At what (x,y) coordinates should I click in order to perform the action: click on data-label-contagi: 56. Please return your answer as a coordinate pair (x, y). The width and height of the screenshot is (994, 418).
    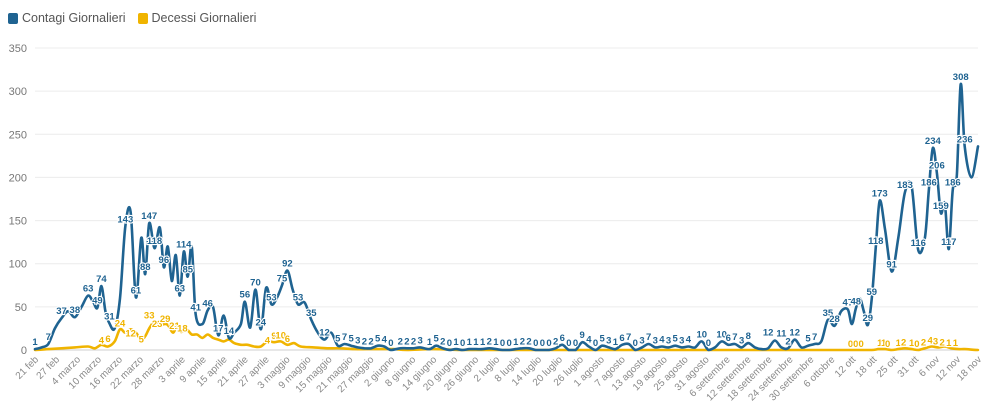
    Looking at the image, I should click on (245, 295).